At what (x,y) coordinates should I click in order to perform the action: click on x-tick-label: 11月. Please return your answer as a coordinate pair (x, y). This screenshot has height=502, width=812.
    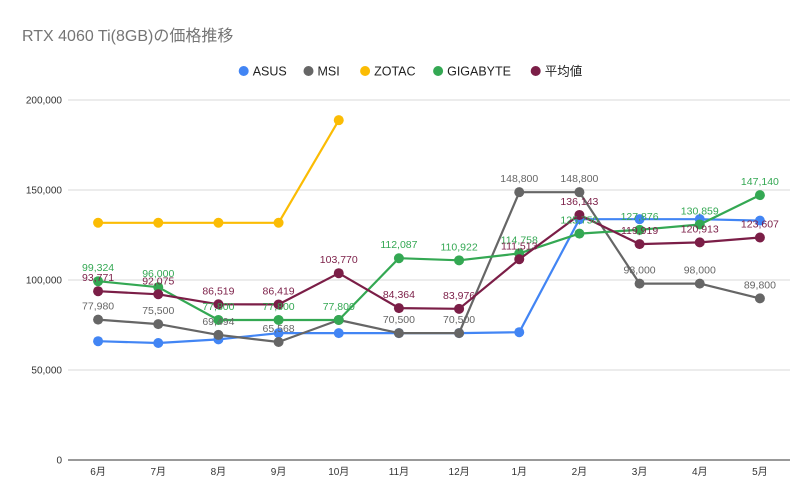
    Looking at the image, I should click on (399, 472).